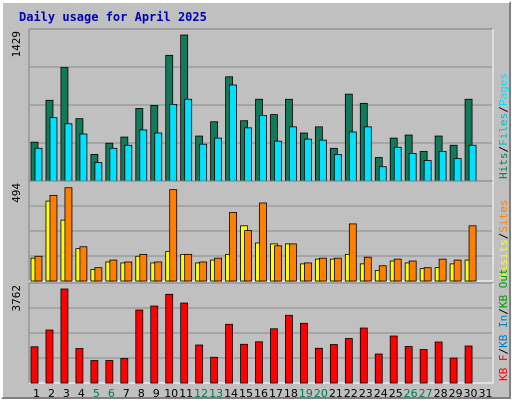 This screenshot has width=512, height=403. I want to click on ymax-label: 494, so click(16, 193).